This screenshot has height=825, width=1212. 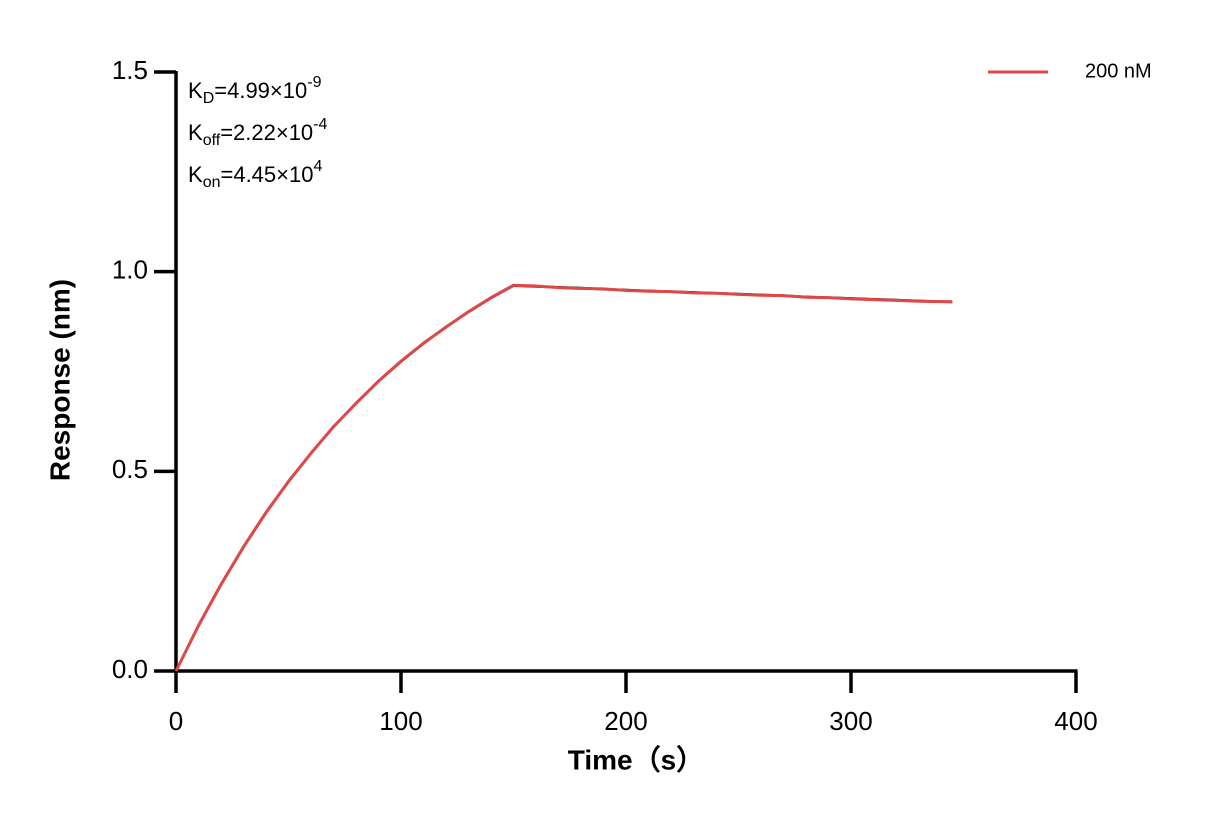 What do you see at coordinates (266, 174) in the screenshot?
I see `annotation-value: =4.45×10` at bounding box center [266, 174].